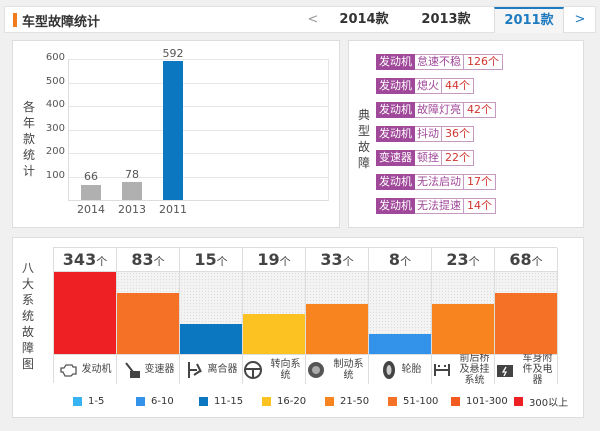  I want to click on typical-fault-item: 发动机 无法提速 14个, so click(436, 206).